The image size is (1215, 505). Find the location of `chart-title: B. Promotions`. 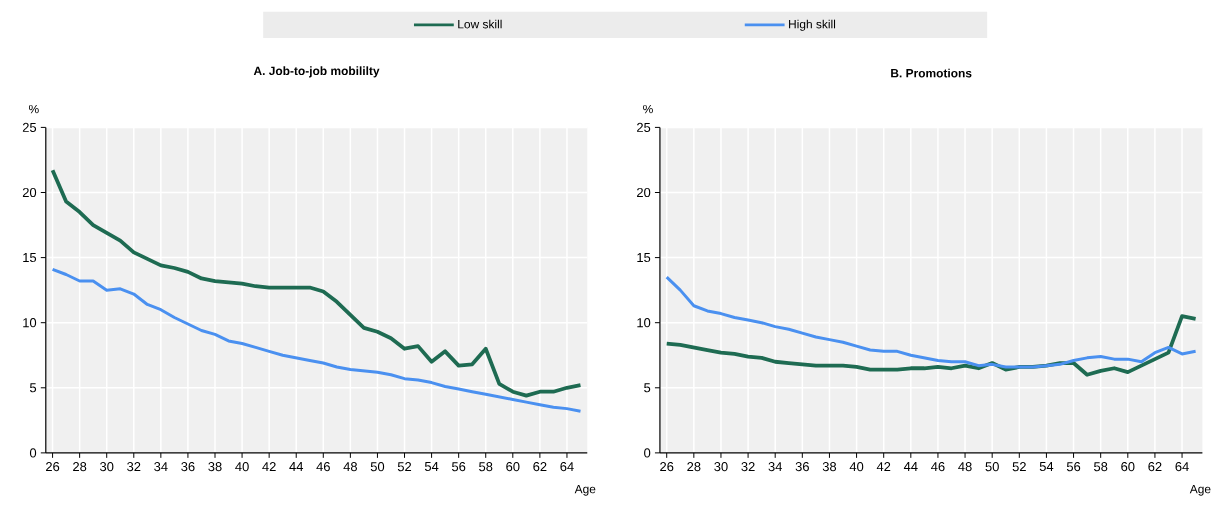

chart-title: B. Promotions is located at coordinates (931, 73).